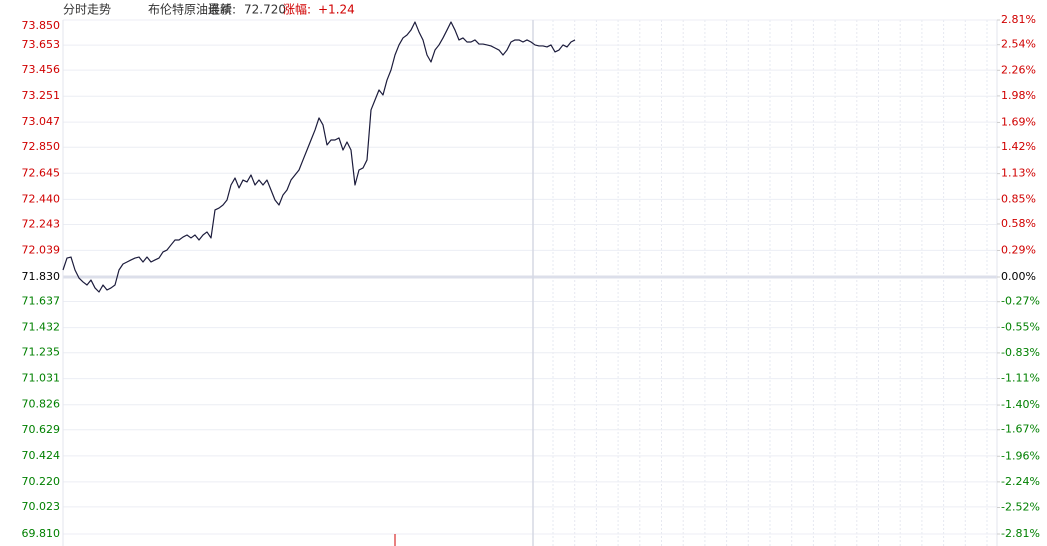  Describe the element at coordinates (41, 198) in the screenshot. I see `y-tick-label: 72.440` at that location.